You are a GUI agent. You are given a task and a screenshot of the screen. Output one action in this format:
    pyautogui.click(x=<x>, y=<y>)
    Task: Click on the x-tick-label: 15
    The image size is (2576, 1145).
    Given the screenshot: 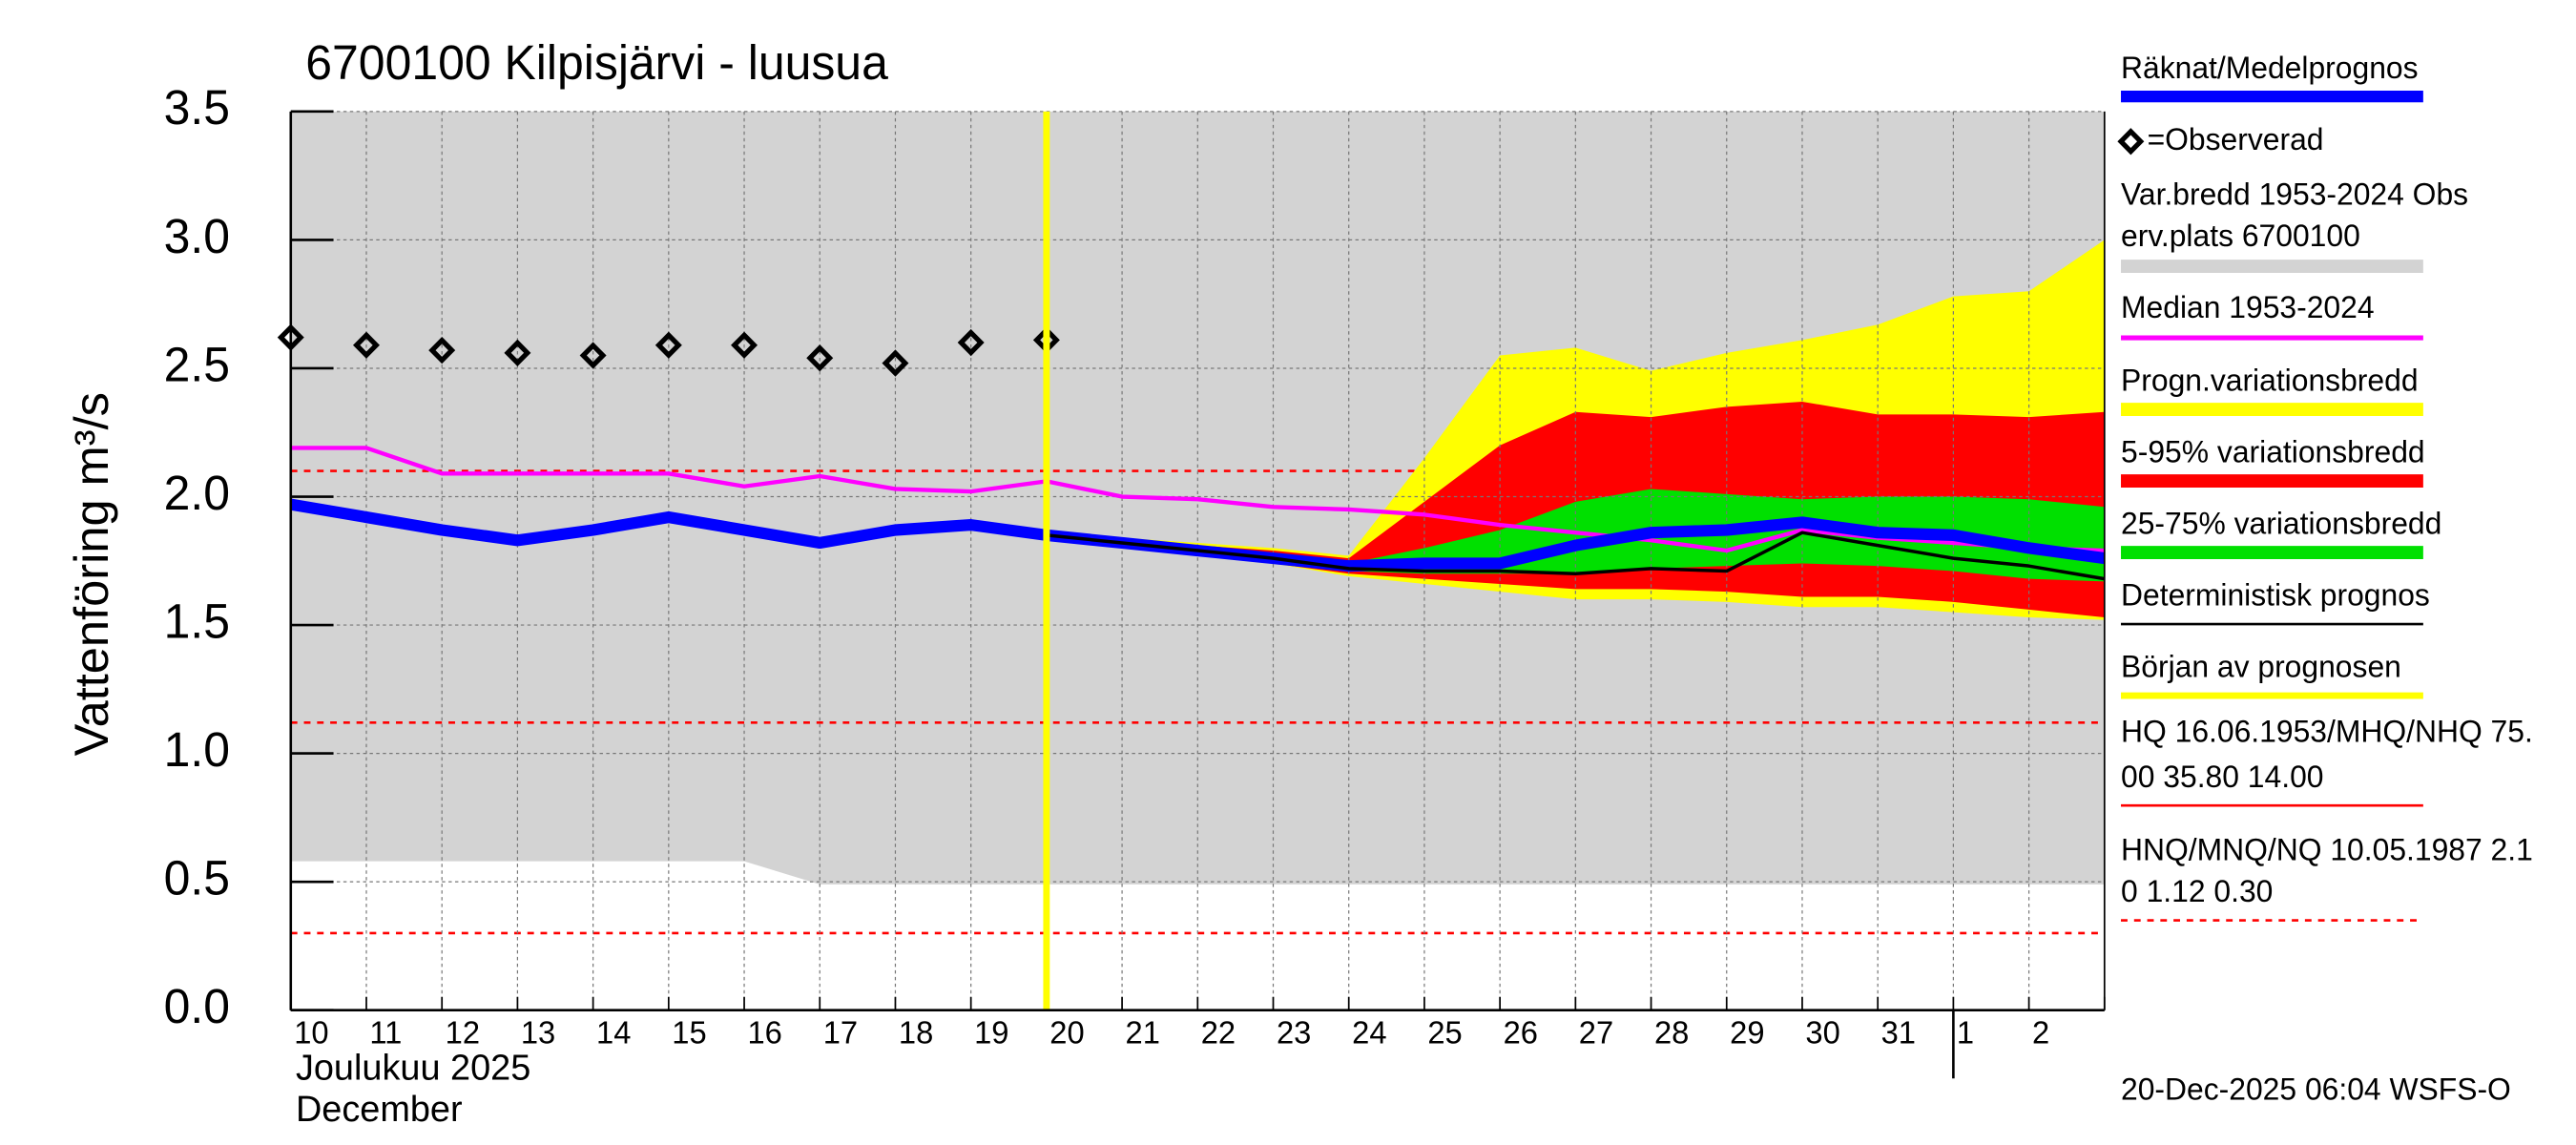 What is the action you would take?
    pyautogui.click(x=689, y=1032)
    